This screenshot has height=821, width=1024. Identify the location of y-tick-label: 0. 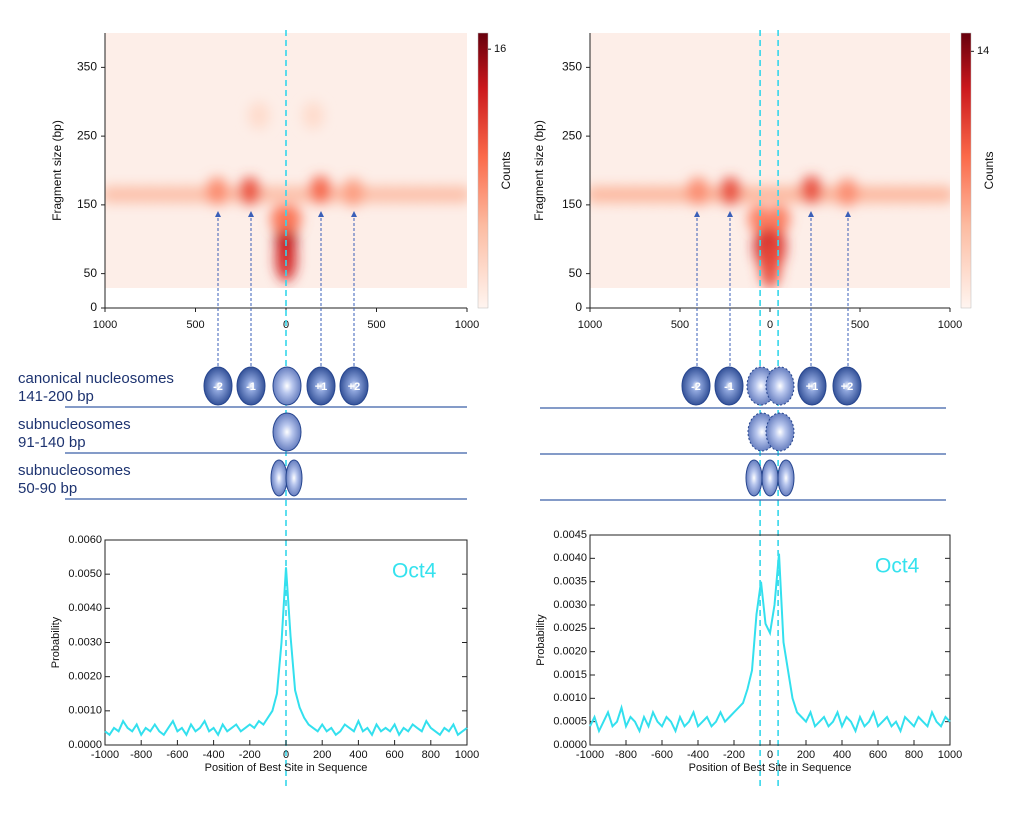
(578, 307).